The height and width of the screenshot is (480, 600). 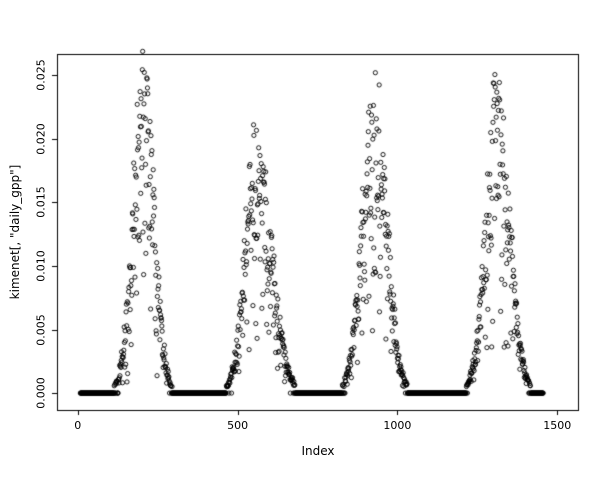 I want to click on x-axis-label: Index, so click(x=318, y=451).